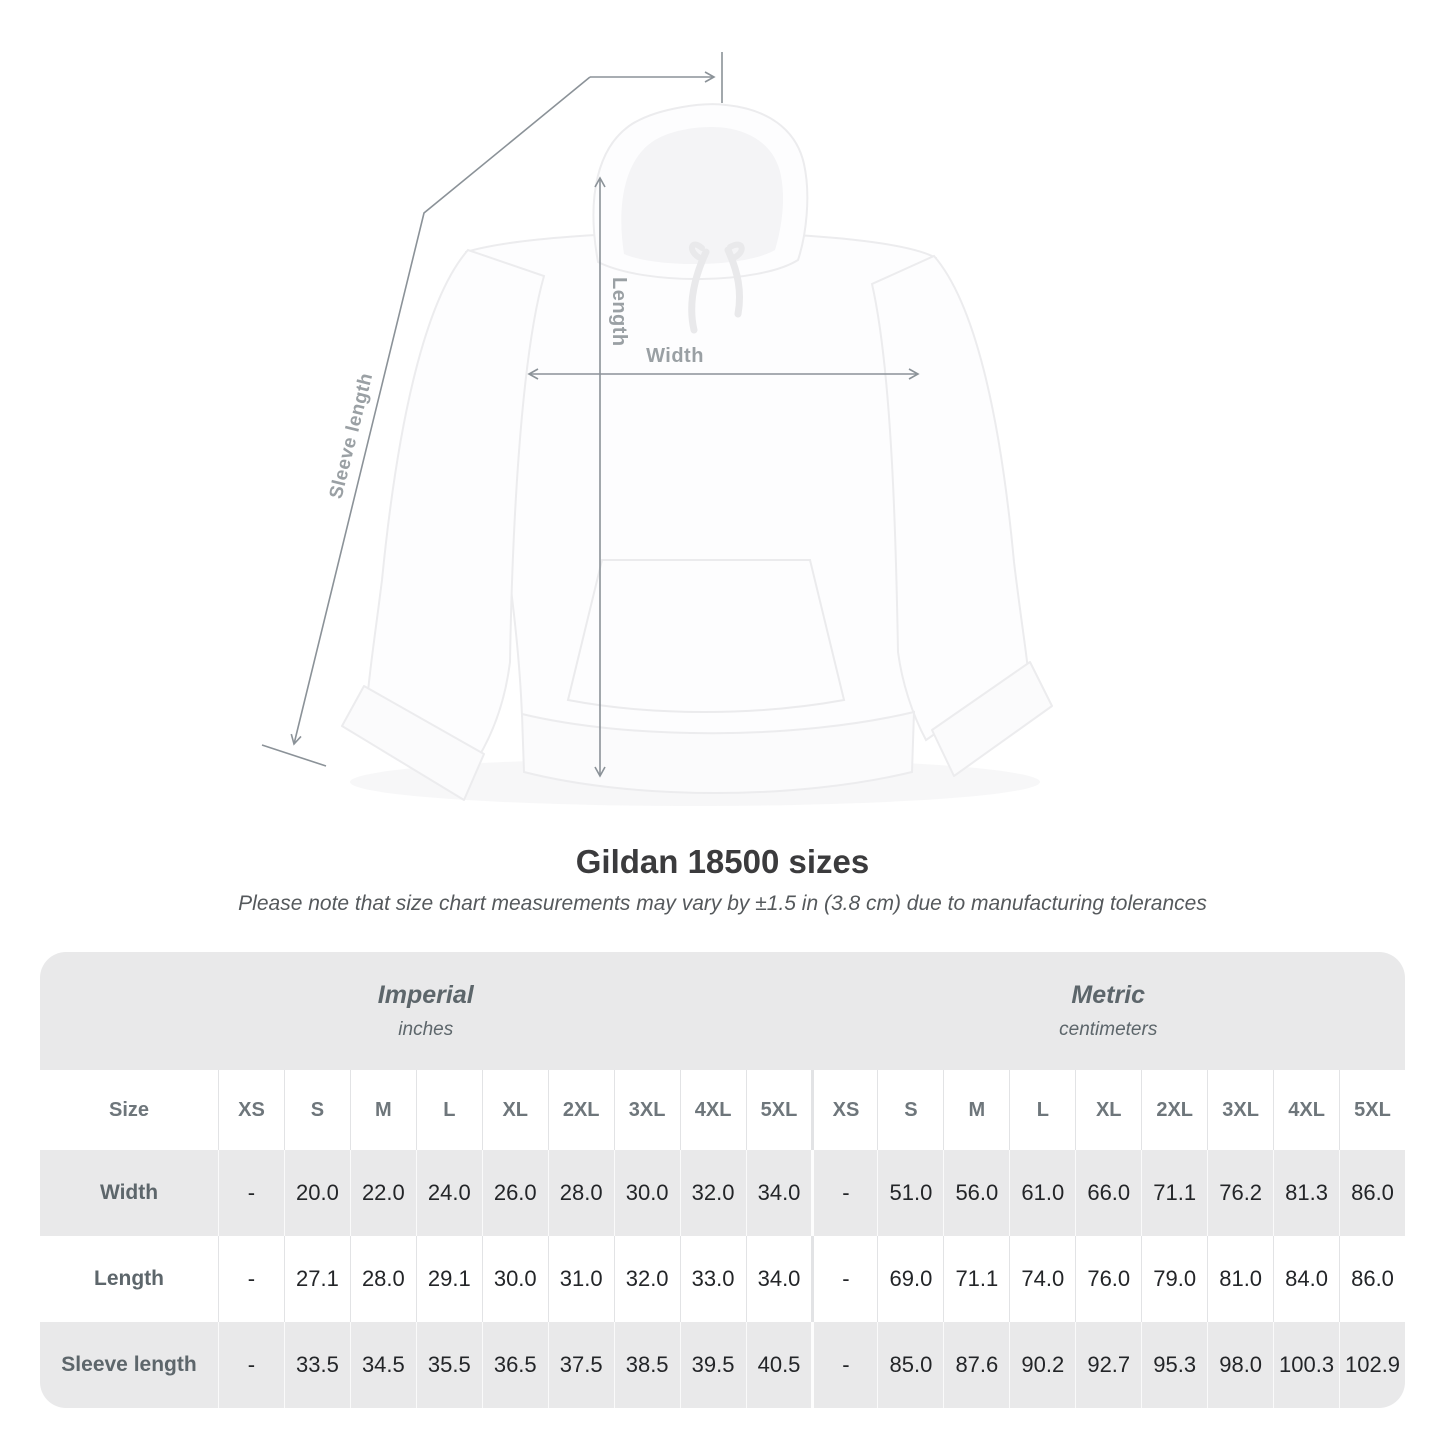  Describe the element at coordinates (702, 195) in the screenshot. I see `hood-opening-shape` at that location.